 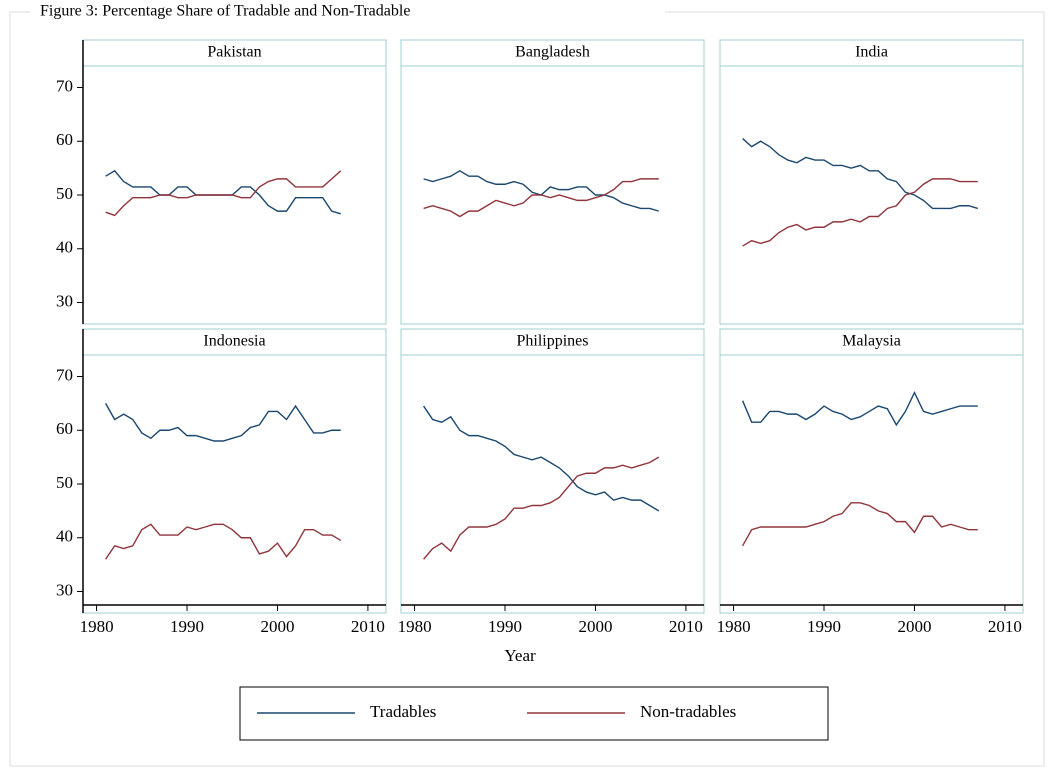 I want to click on panel-title: Bangladesh, so click(x=552, y=52).